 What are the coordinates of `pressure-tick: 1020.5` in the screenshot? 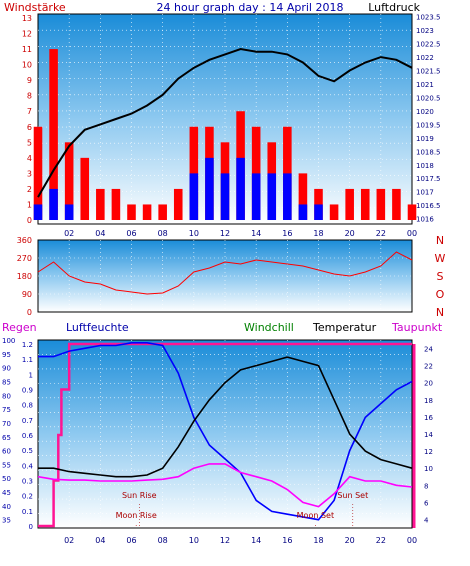 It's located at (428, 98).